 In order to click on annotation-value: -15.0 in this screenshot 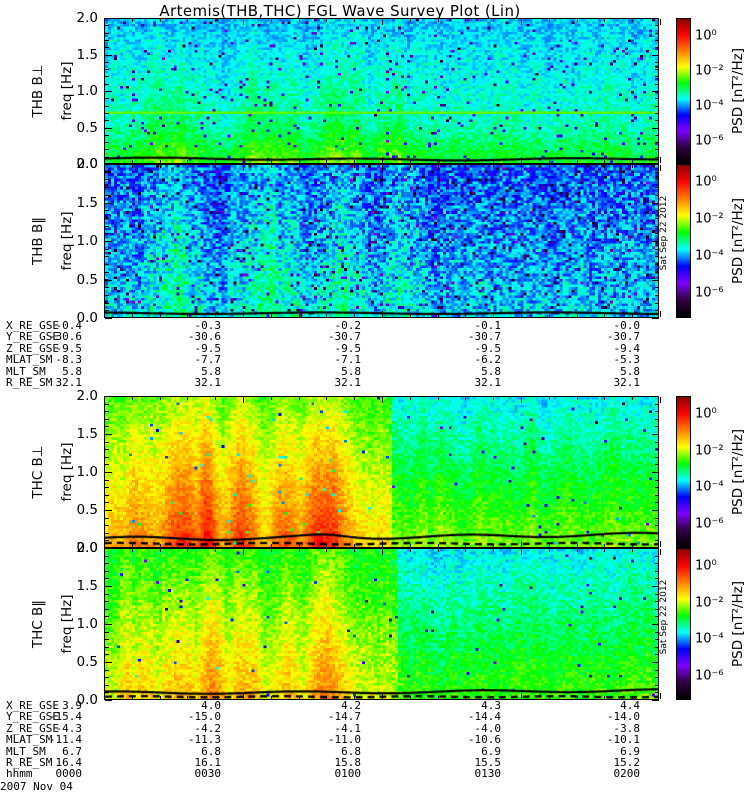, I will do `click(204, 717)`.